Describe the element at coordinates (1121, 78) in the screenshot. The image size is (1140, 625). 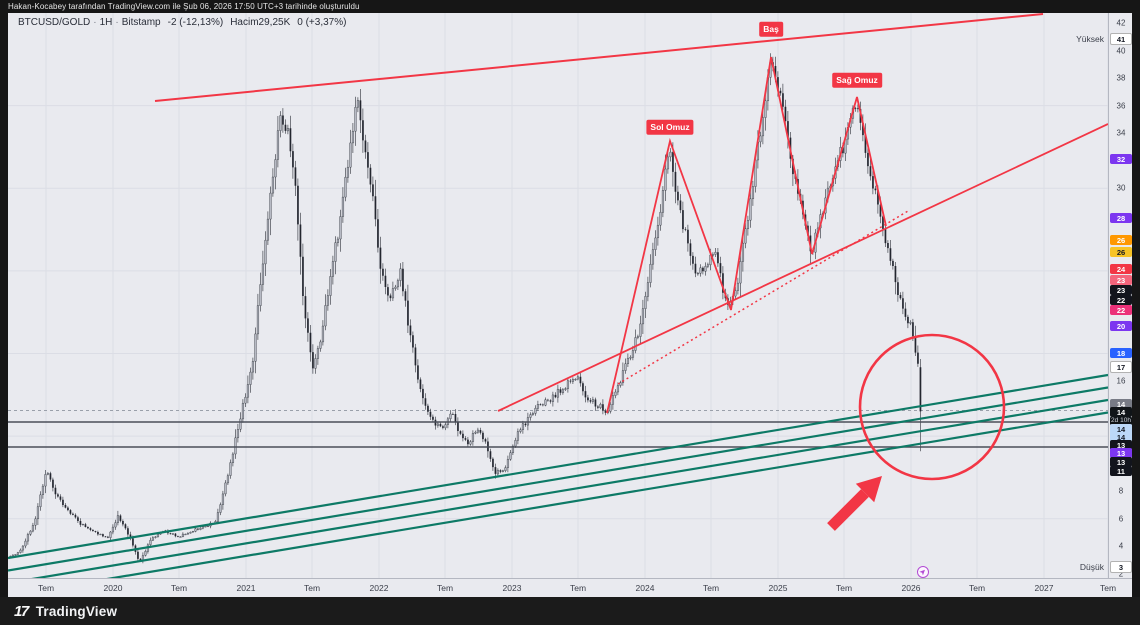
I see `price-tick: 38` at that location.